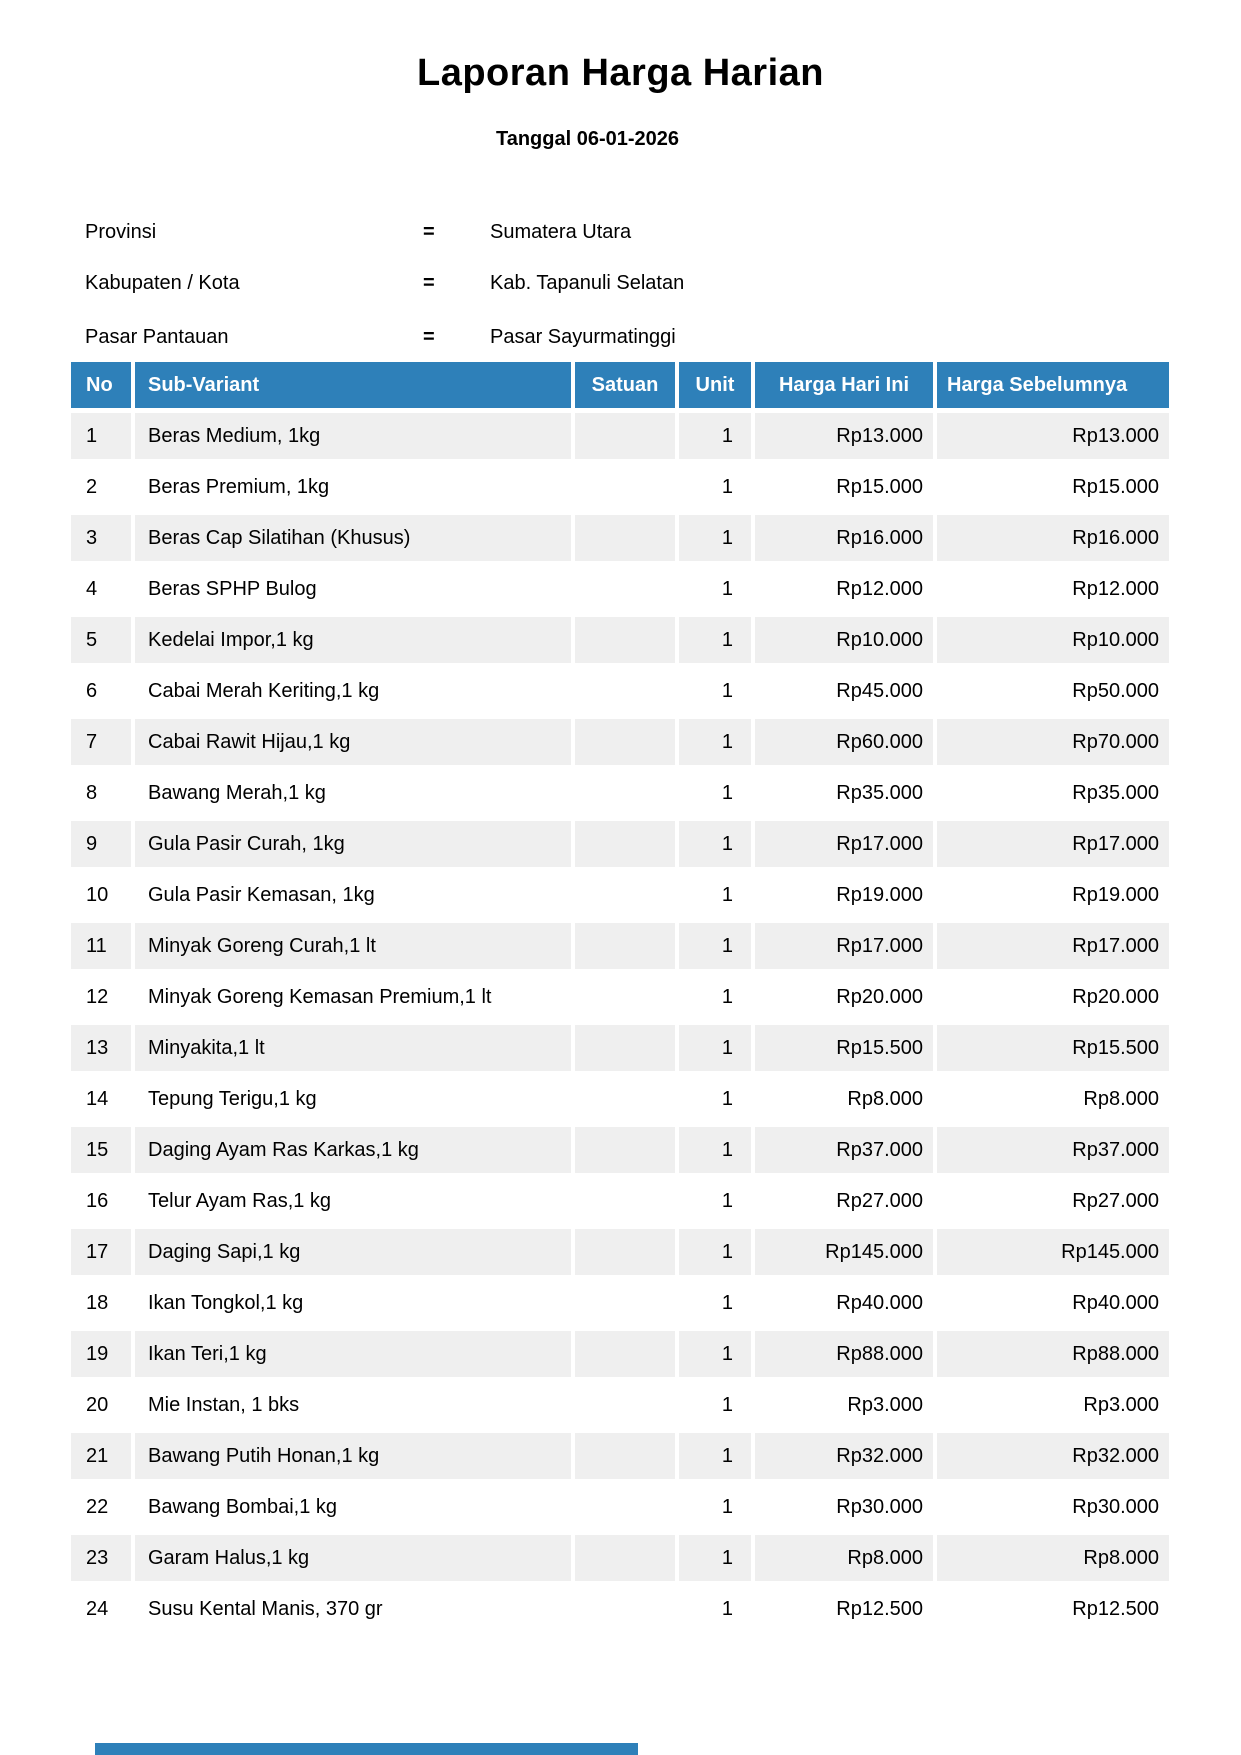  I want to click on col-header-unit: Unit, so click(715, 385).